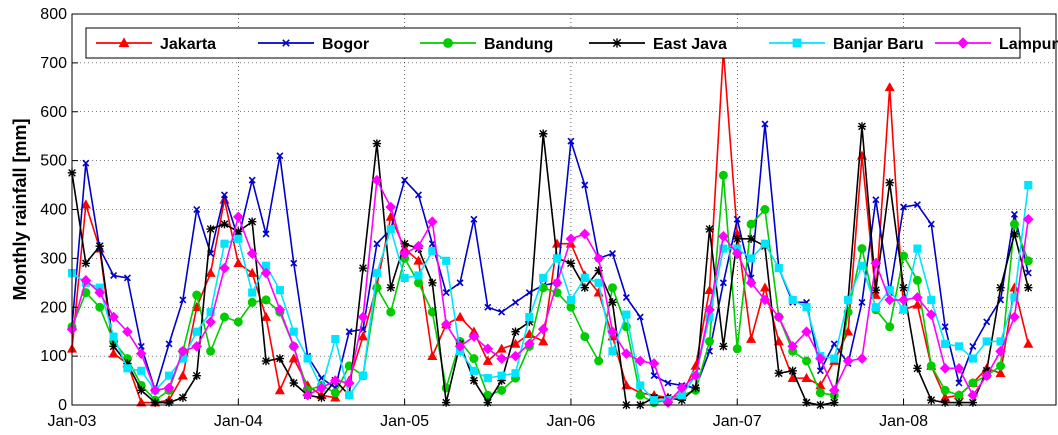  Describe the element at coordinates (553, 43) in the screenshot. I see `legend-box` at that location.